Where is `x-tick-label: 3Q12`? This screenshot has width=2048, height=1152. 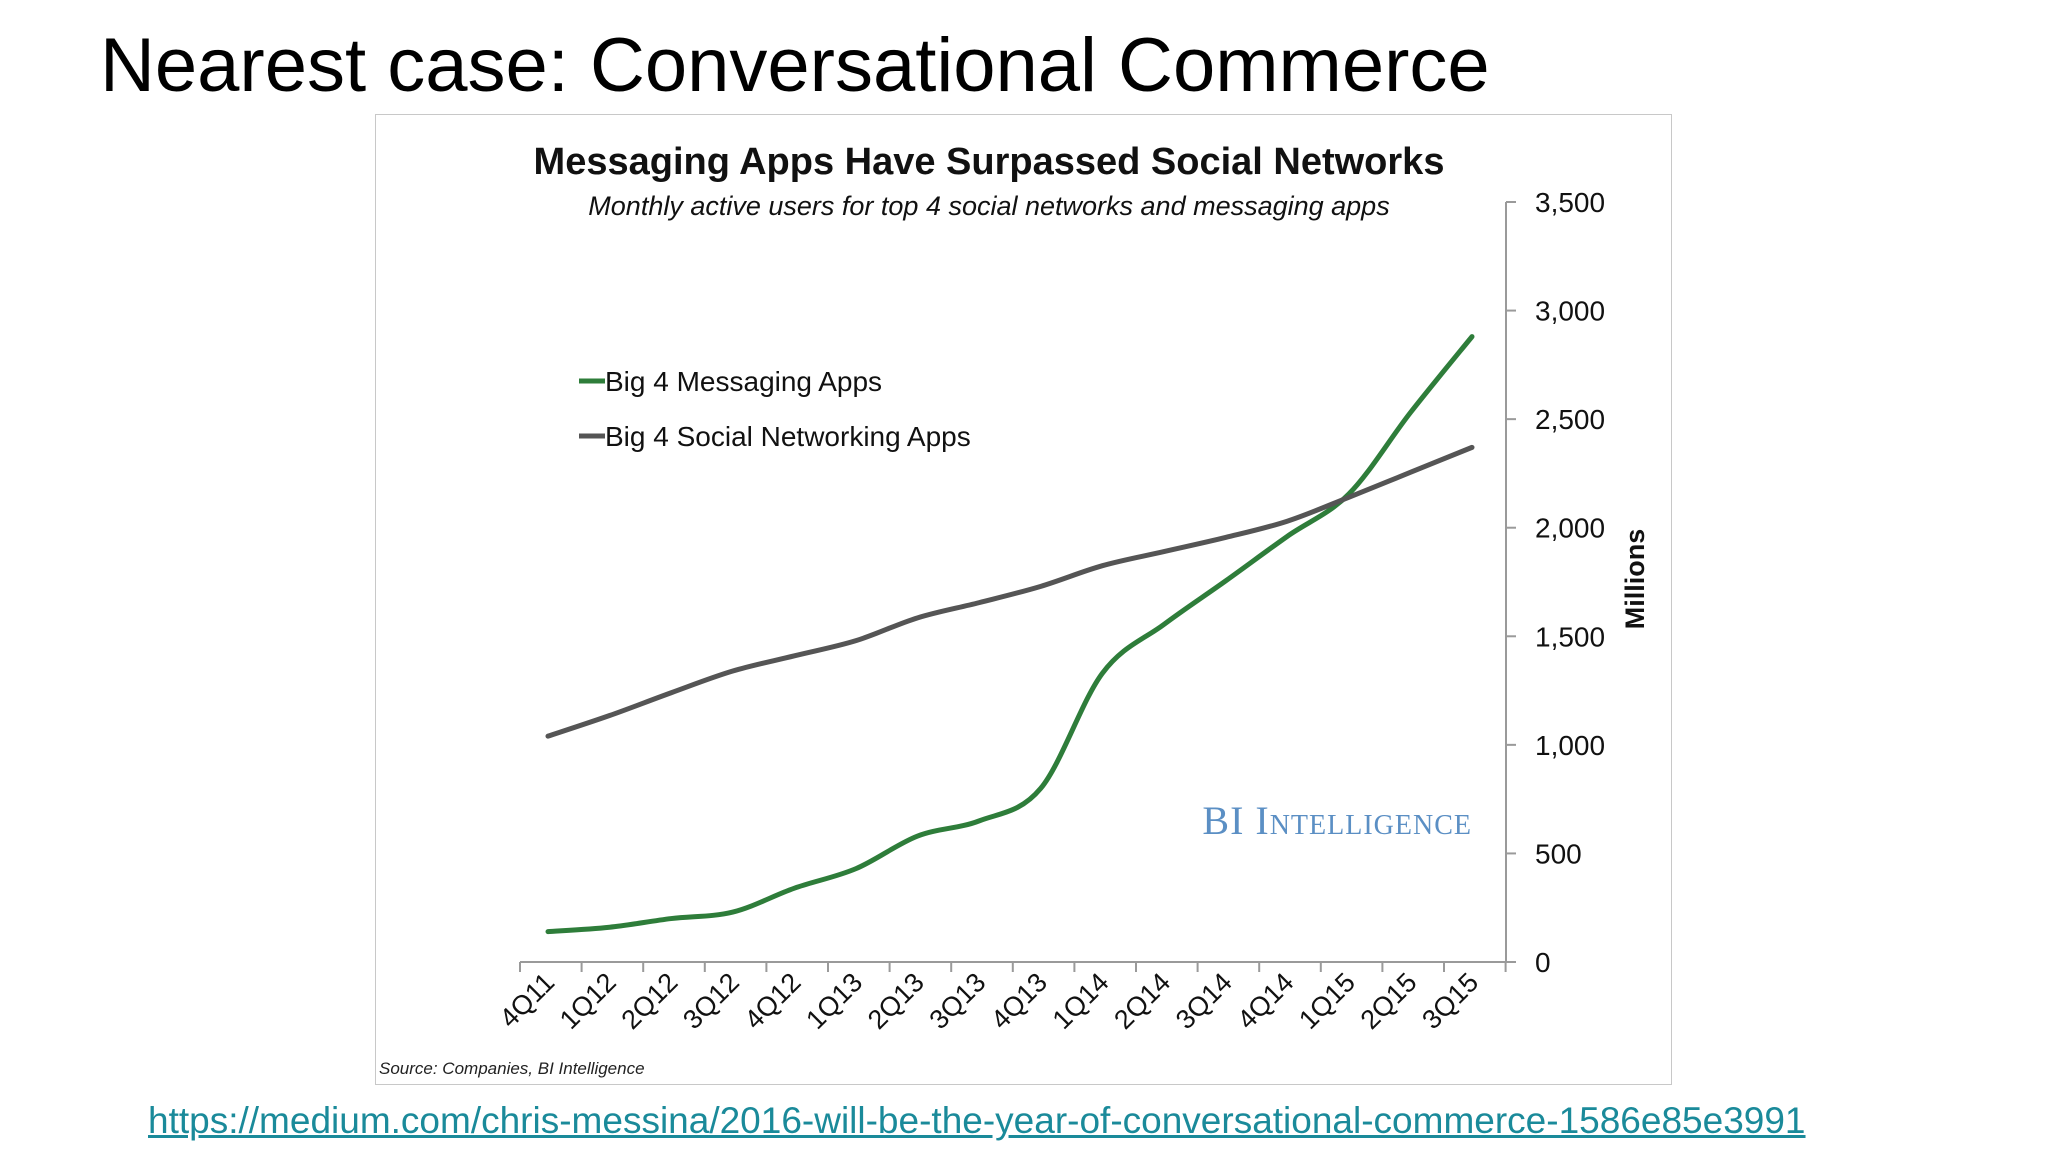
x-tick-label: 3Q12 is located at coordinates (711, 1001).